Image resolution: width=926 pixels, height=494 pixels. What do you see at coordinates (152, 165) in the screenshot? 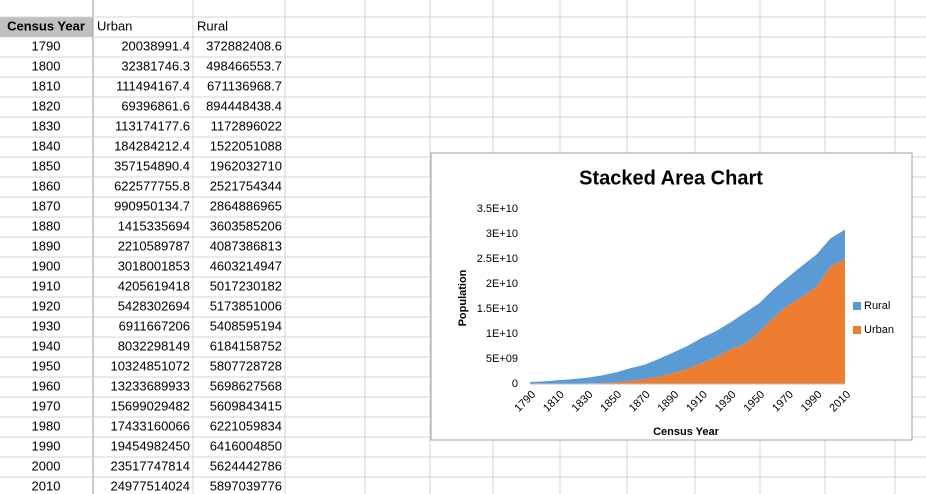
I see `cell: 357154890.4` at bounding box center [152, 165].